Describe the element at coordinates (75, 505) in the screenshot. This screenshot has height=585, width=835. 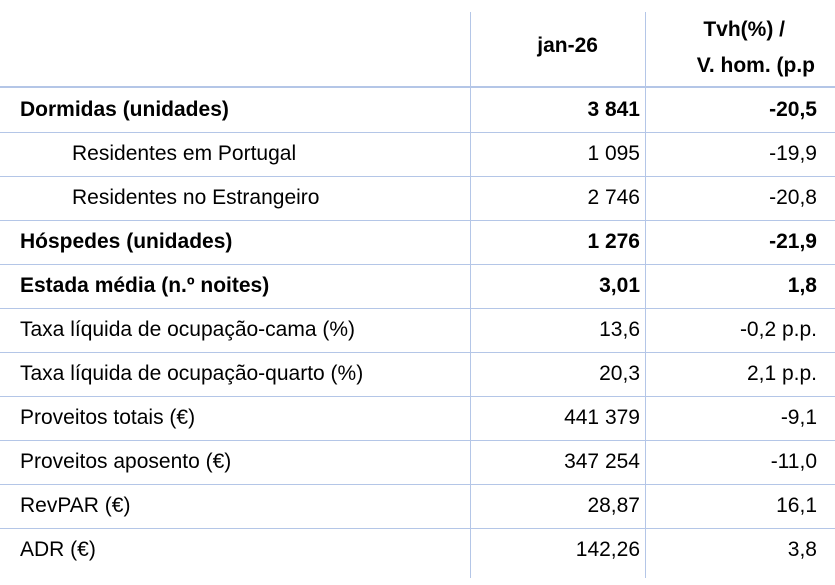
I see `row-label: RevPAR (€)` at that location.